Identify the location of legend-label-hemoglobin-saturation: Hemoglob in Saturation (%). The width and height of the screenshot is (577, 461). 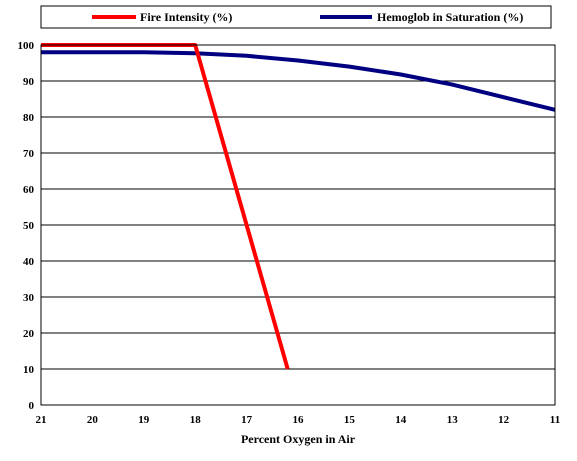
(450, 17).